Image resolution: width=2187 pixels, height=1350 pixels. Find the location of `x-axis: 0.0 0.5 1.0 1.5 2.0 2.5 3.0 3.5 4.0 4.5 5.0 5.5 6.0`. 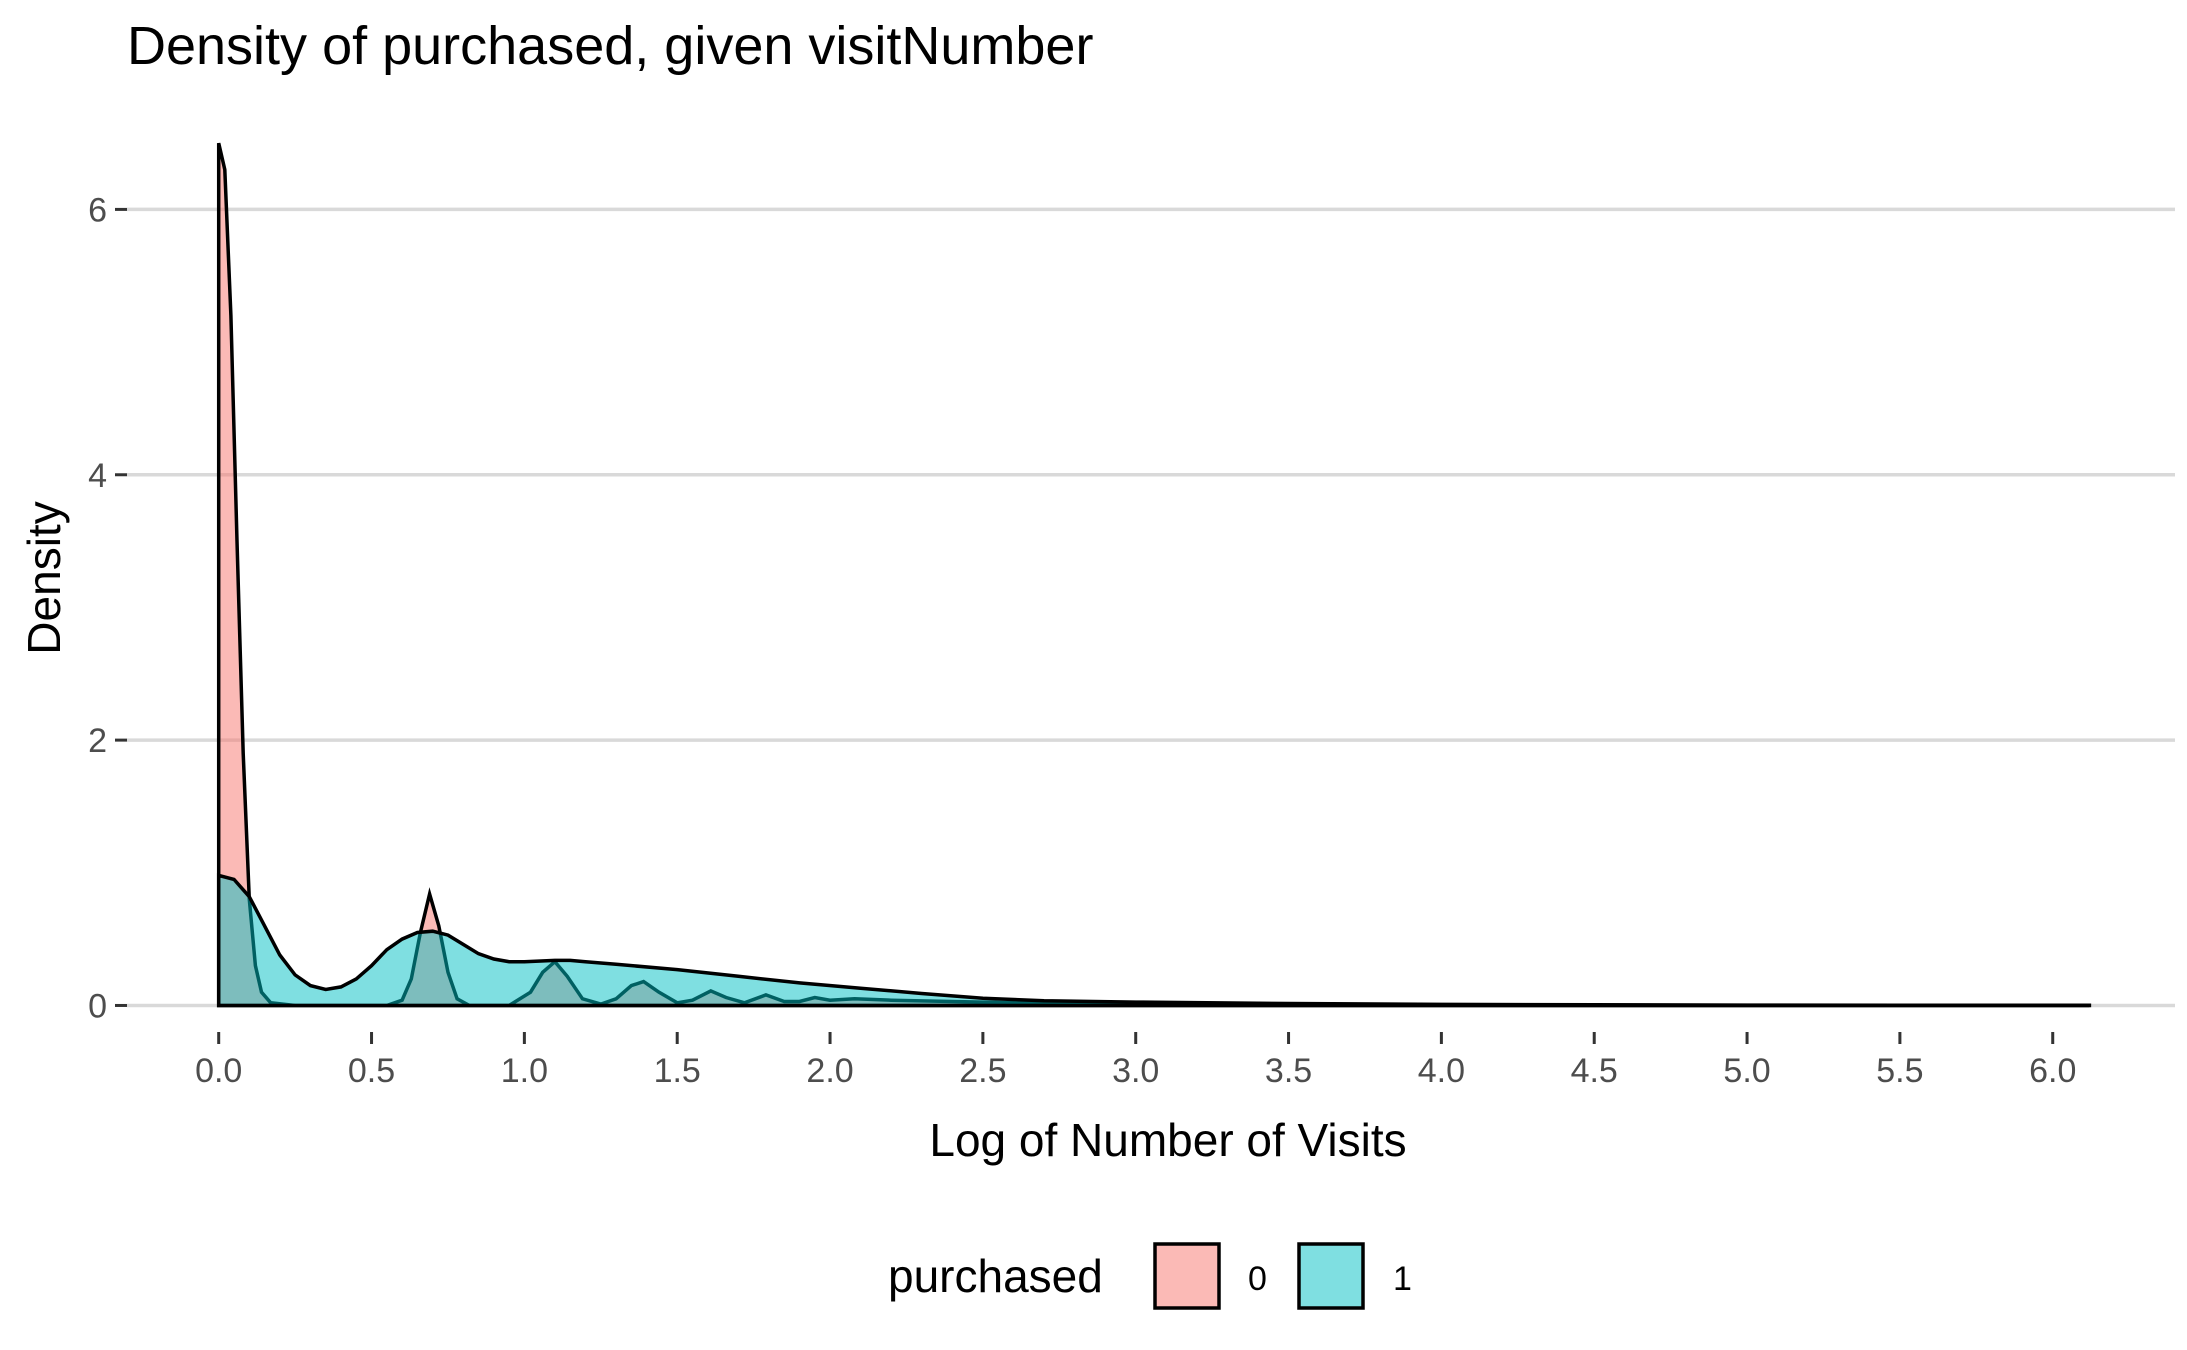

x-axis: 0.0 0.5 1.0 1.5 2.0 2.5 3.0 3.5 4.0 4.5 5.0 5.5 6.0 is located at coordinates (1135, 1061).